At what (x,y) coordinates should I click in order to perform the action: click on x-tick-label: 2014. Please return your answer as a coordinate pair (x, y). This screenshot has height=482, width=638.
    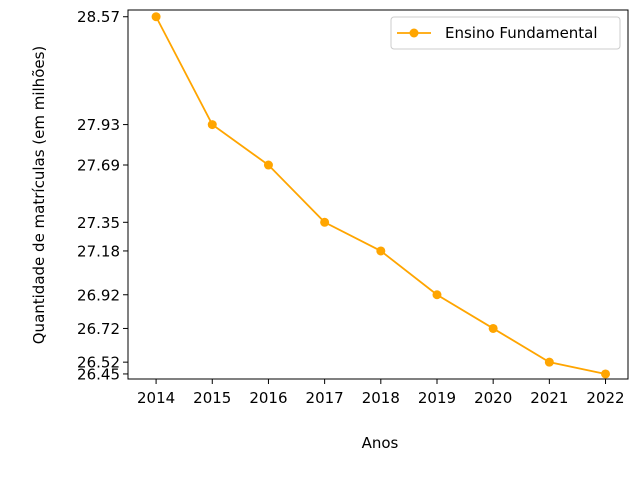
    Looking at the image, I should click on (156, 398).